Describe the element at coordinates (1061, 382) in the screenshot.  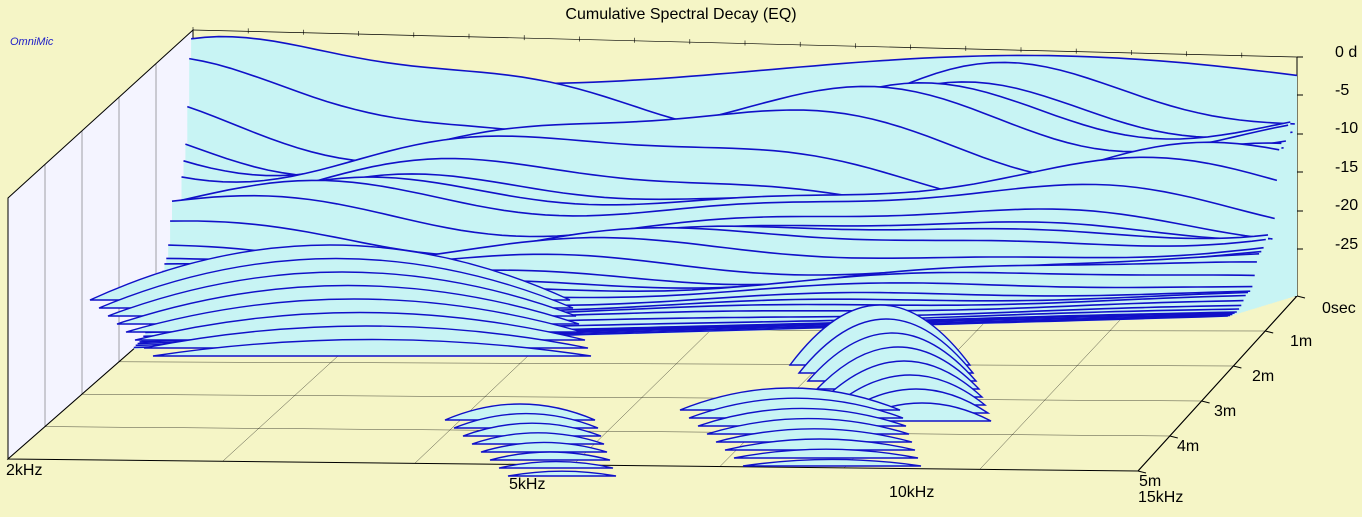
I see `floor-grid-line` at that location.